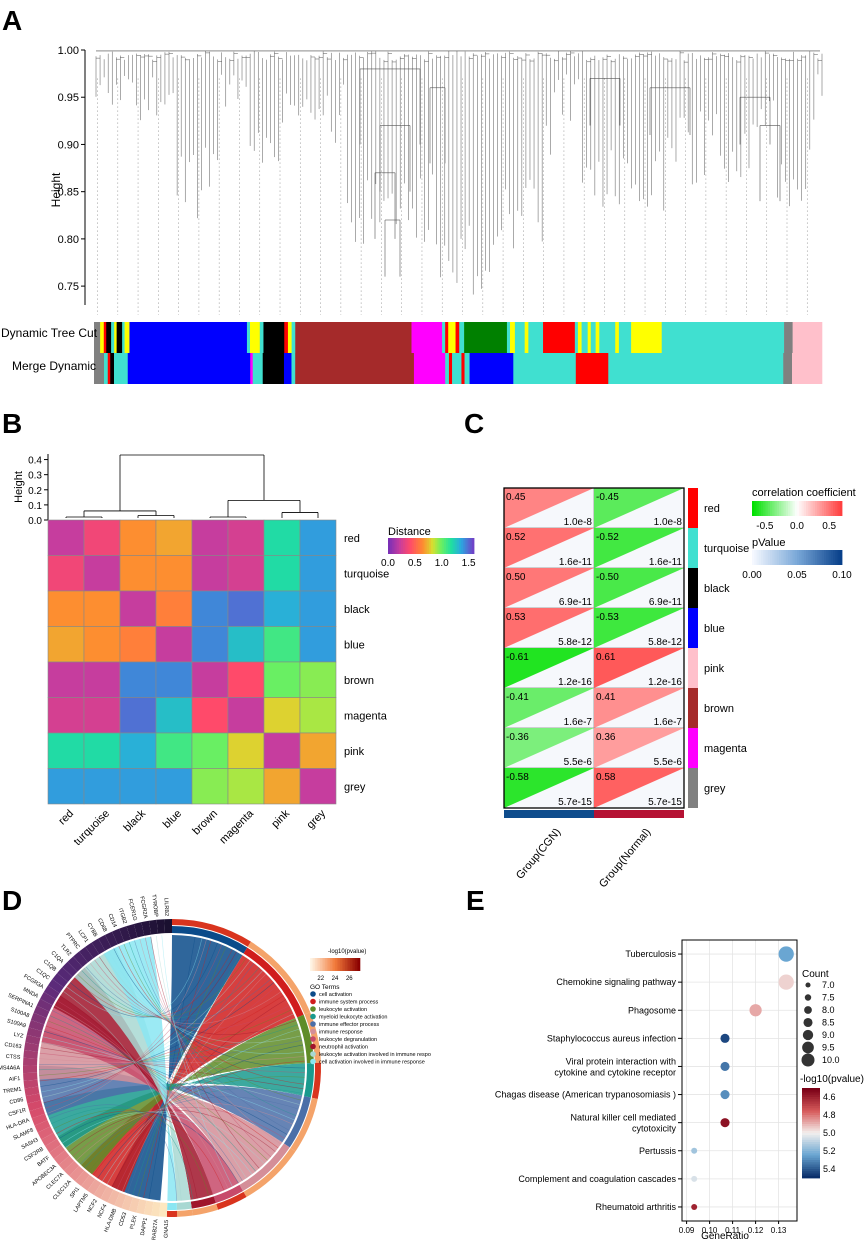 This screenshot has height=1241, width=865. I want to click on module-color-magenta, so click(693, 748).